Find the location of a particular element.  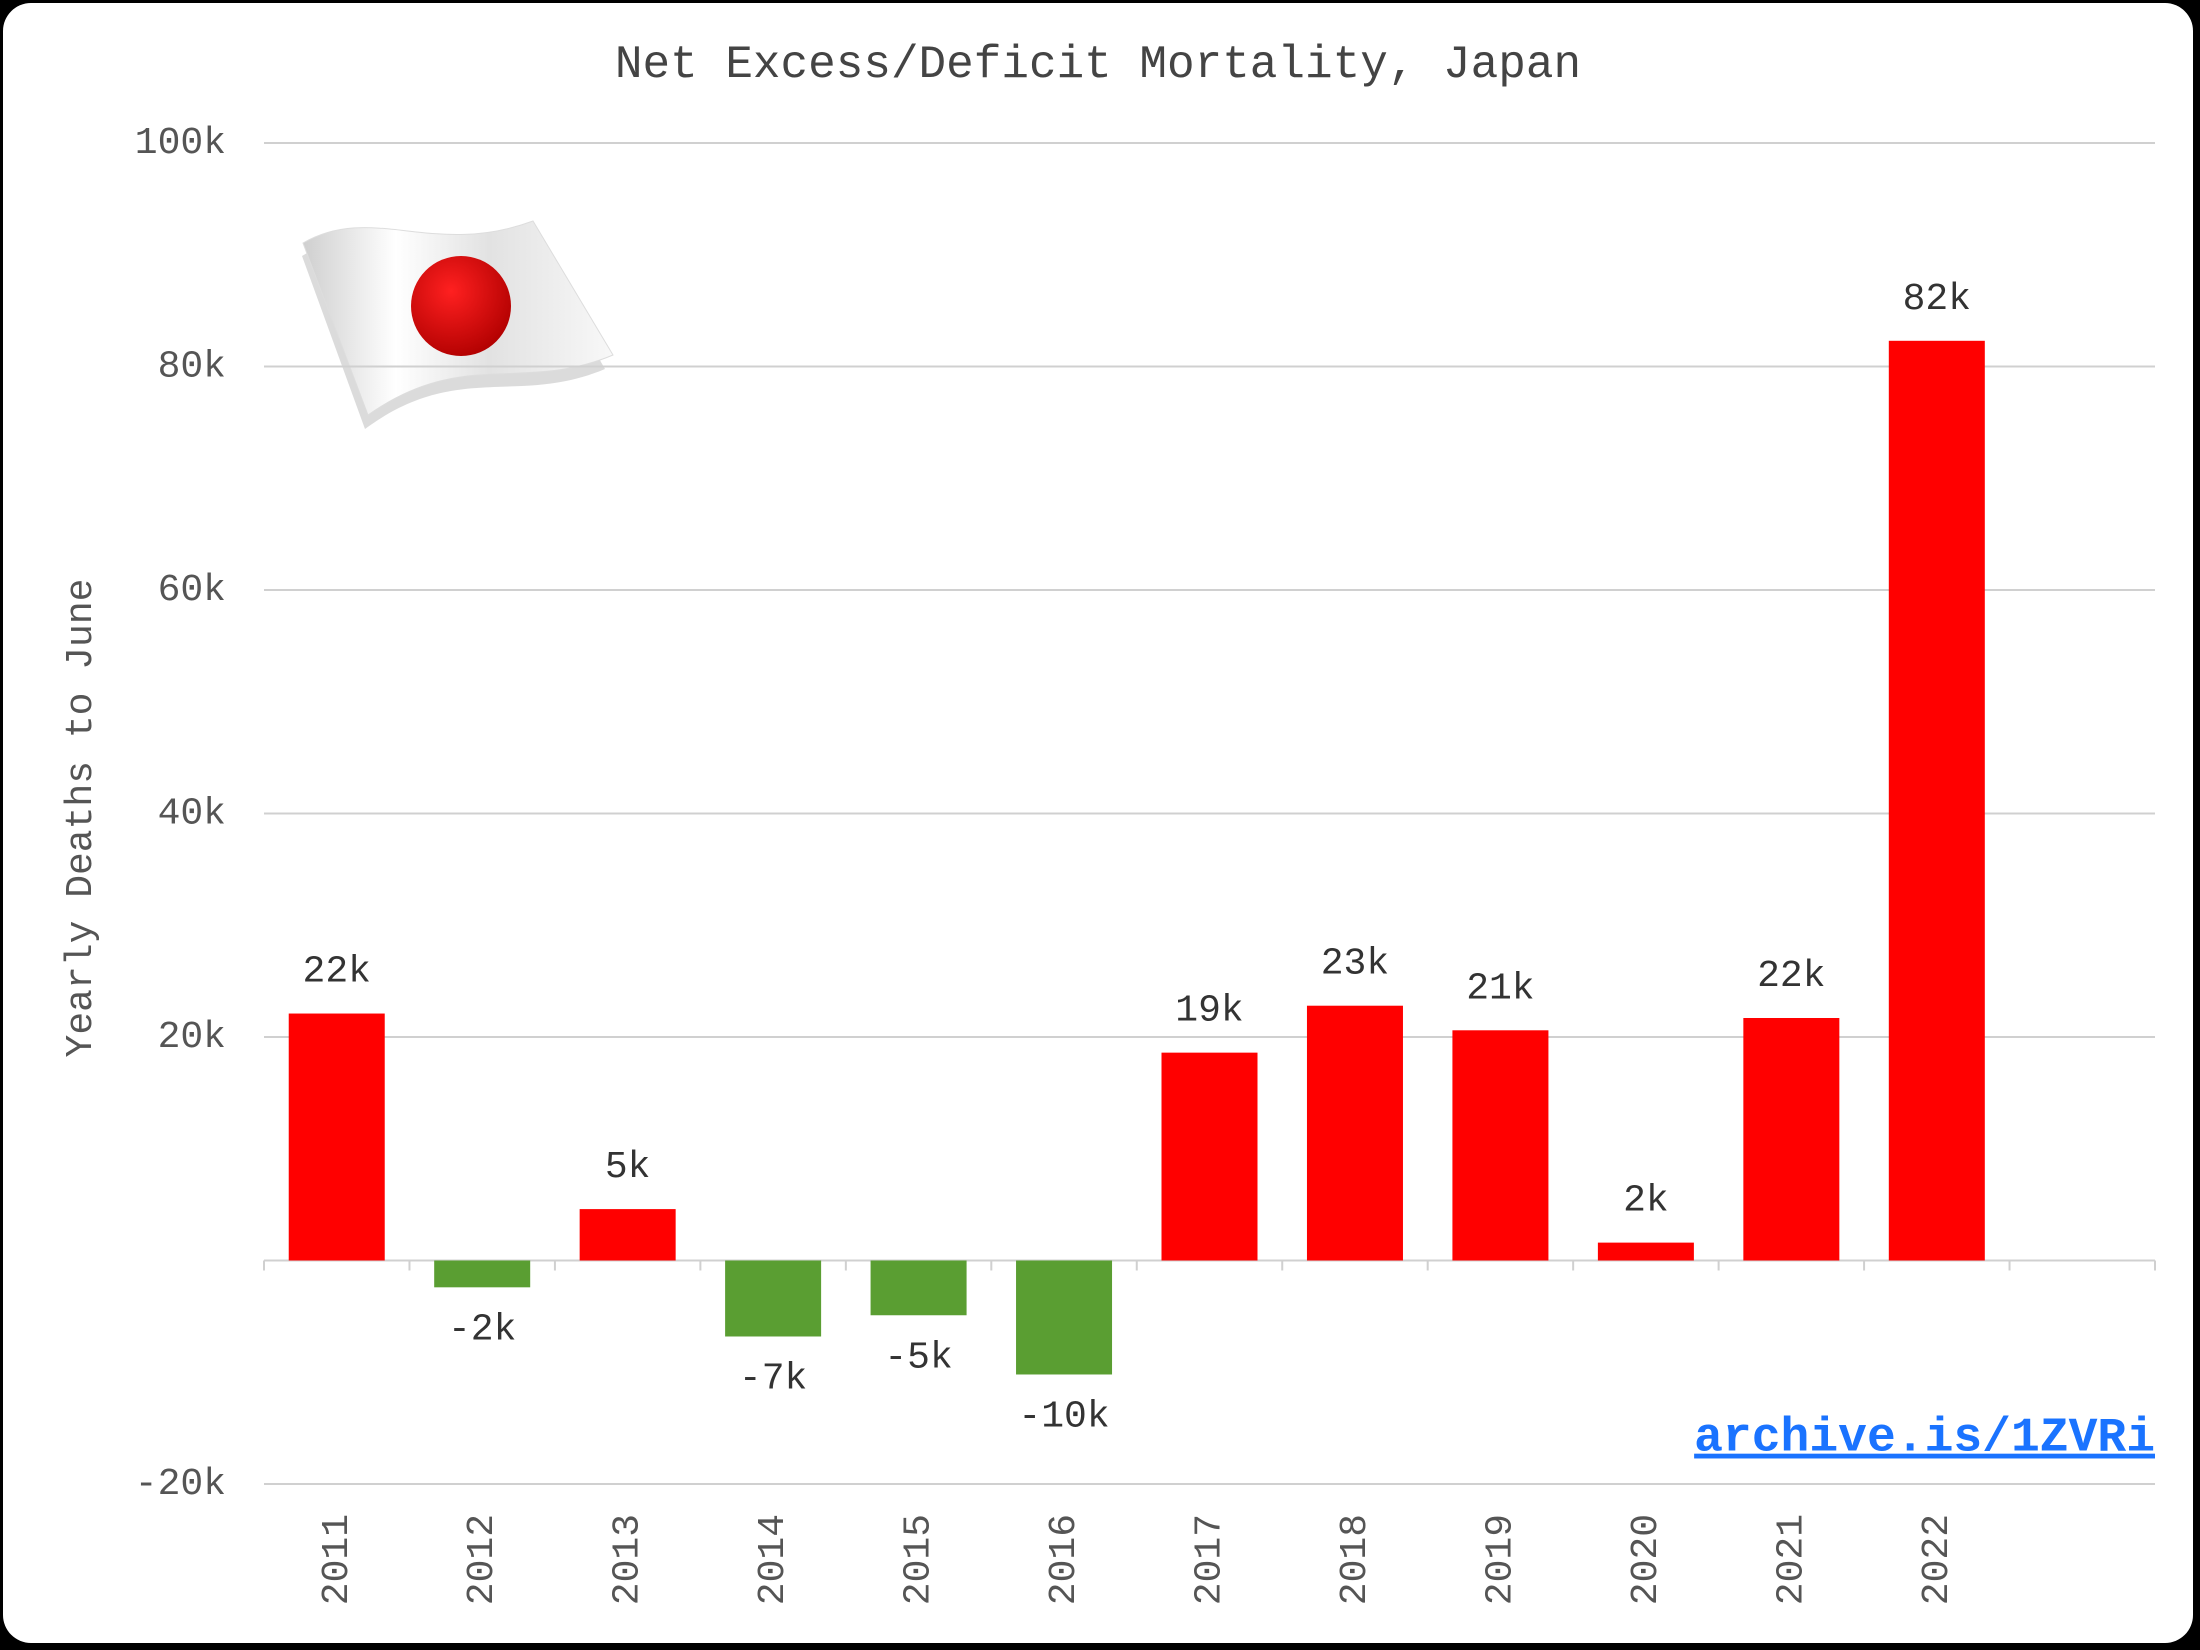

value-label: 5k is located at coordinates (628, 1167).